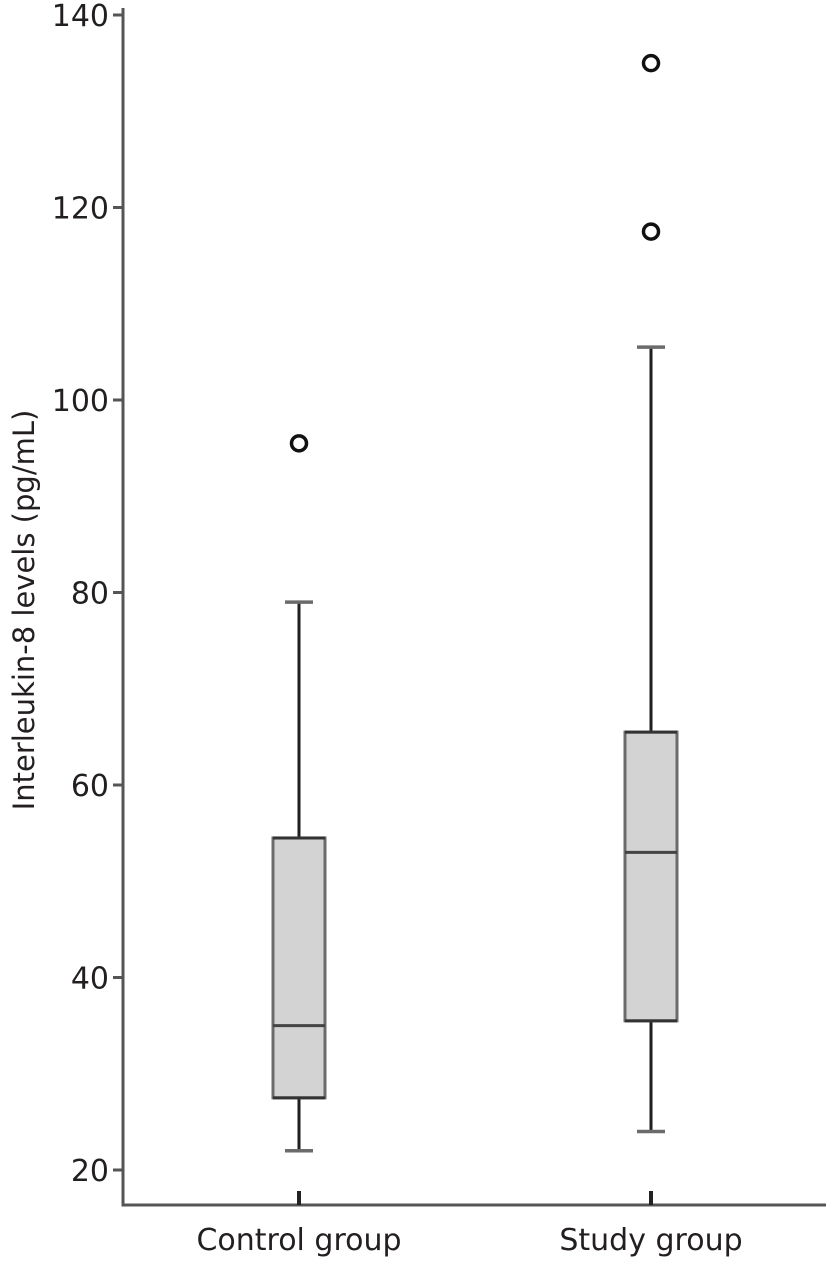 Image resolution: width=831 pixels, height=1264 pixels. I want to click on x-axis-ticks: Control group Study group, so click(469, 1224).